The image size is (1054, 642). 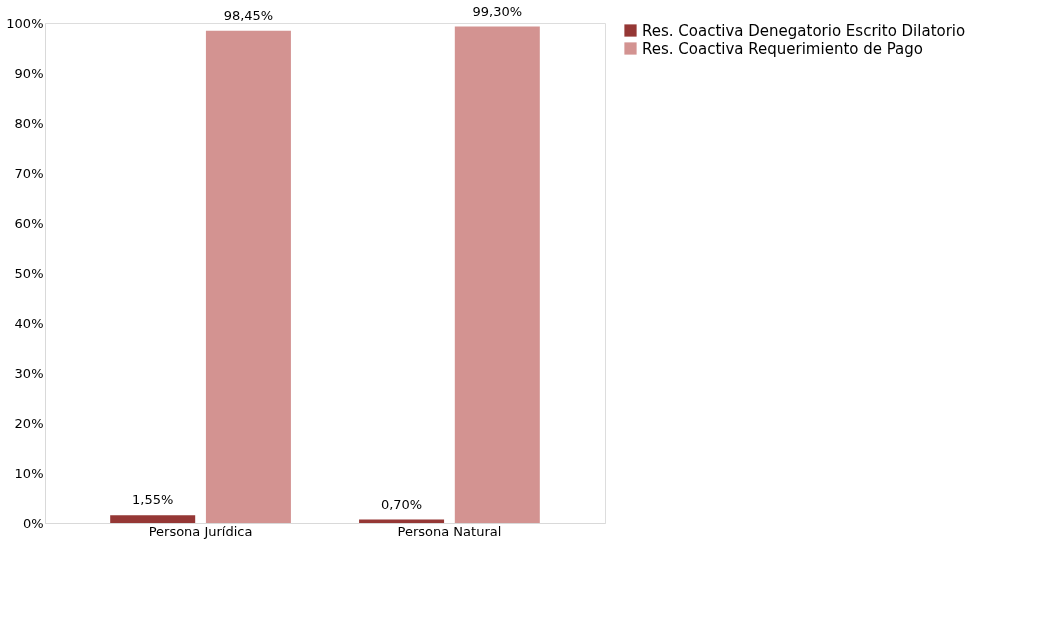 What do you see at coordinates (29, 473) in the screenshot?
I see `y-tick-label: 10%` at bounding box center [29, 473].